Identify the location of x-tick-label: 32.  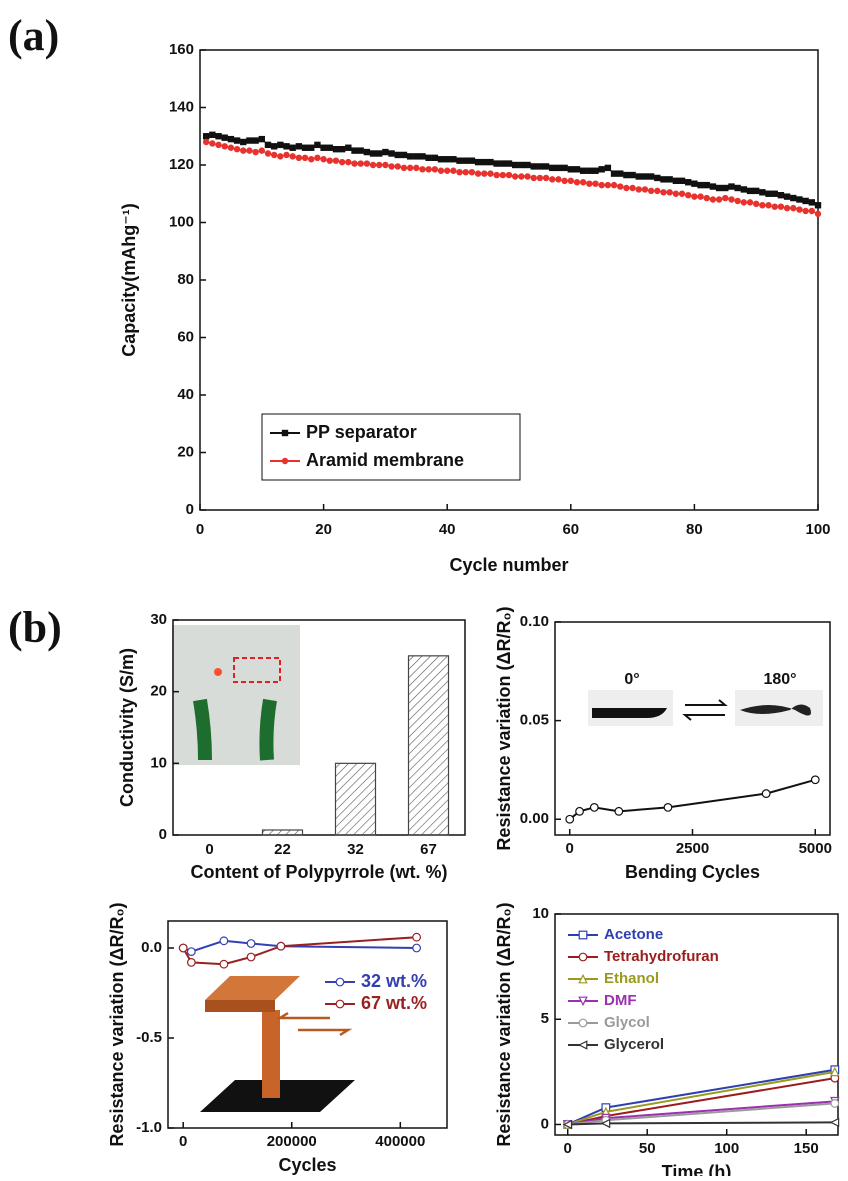
(355, 849).